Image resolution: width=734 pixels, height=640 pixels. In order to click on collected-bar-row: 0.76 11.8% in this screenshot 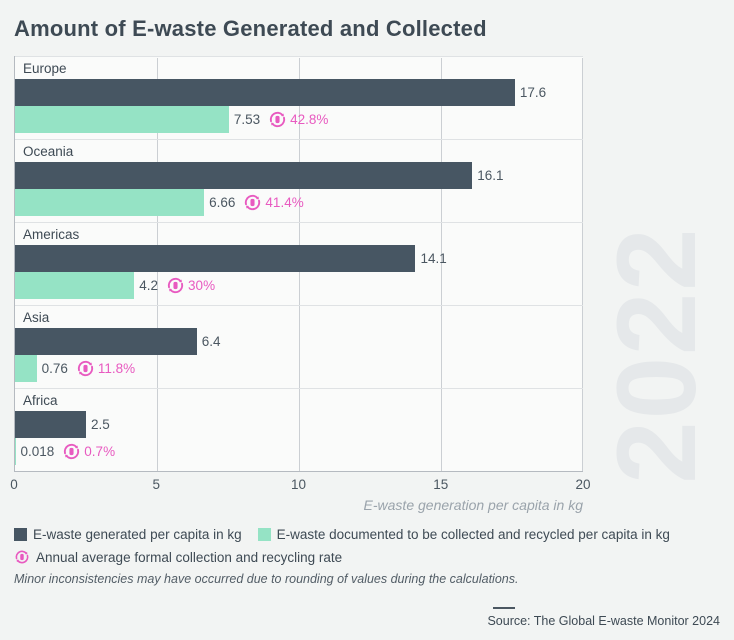, I will do `click(299, 368)`.